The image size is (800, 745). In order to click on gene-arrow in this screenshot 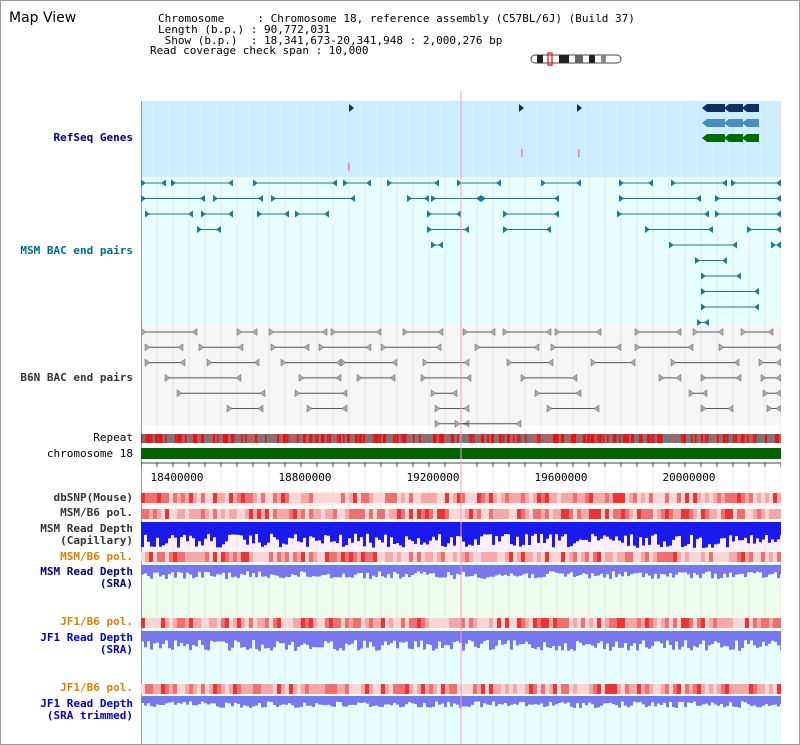, I will do `click(744, 138)`.